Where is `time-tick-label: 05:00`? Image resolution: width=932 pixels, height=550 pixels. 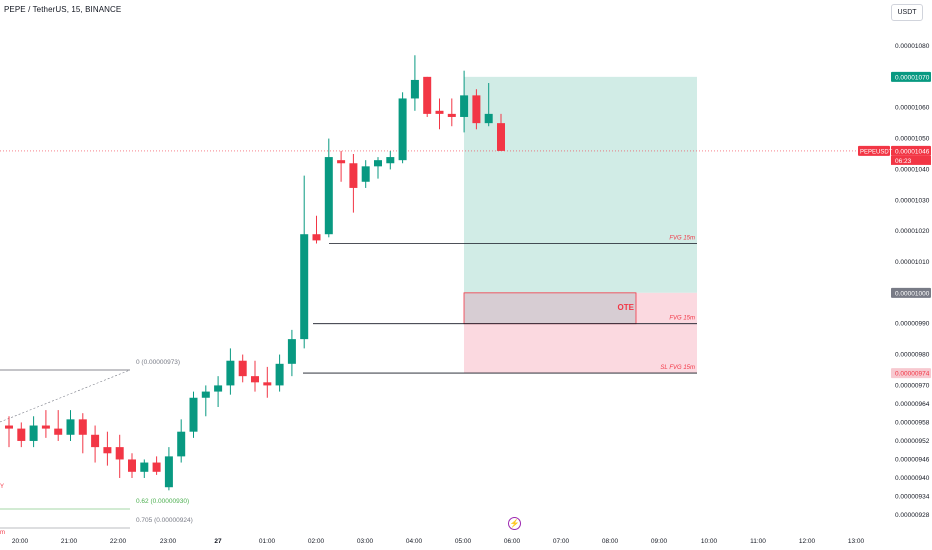 time-tick-label: 05:00 is located at coordinates (463, 541).